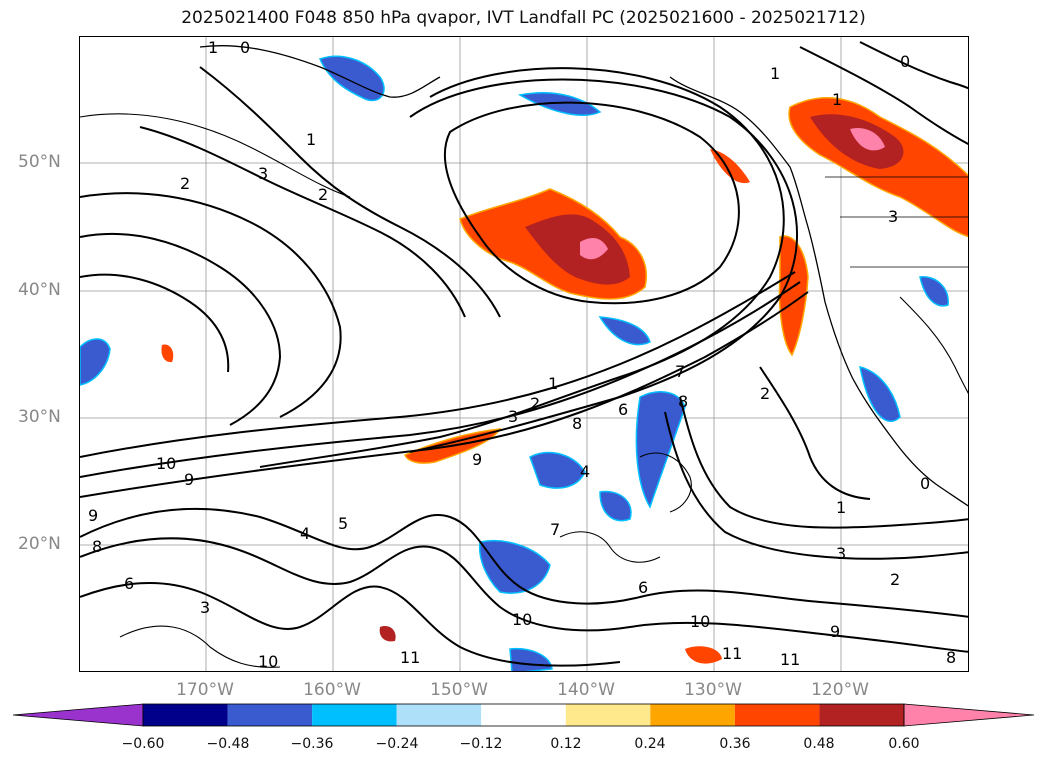 This screenshot has height=765, width=1047. Describe the element at coordinates (312, 744) in the screenshot. I see `colorbar-tick: −0.36` at that location.